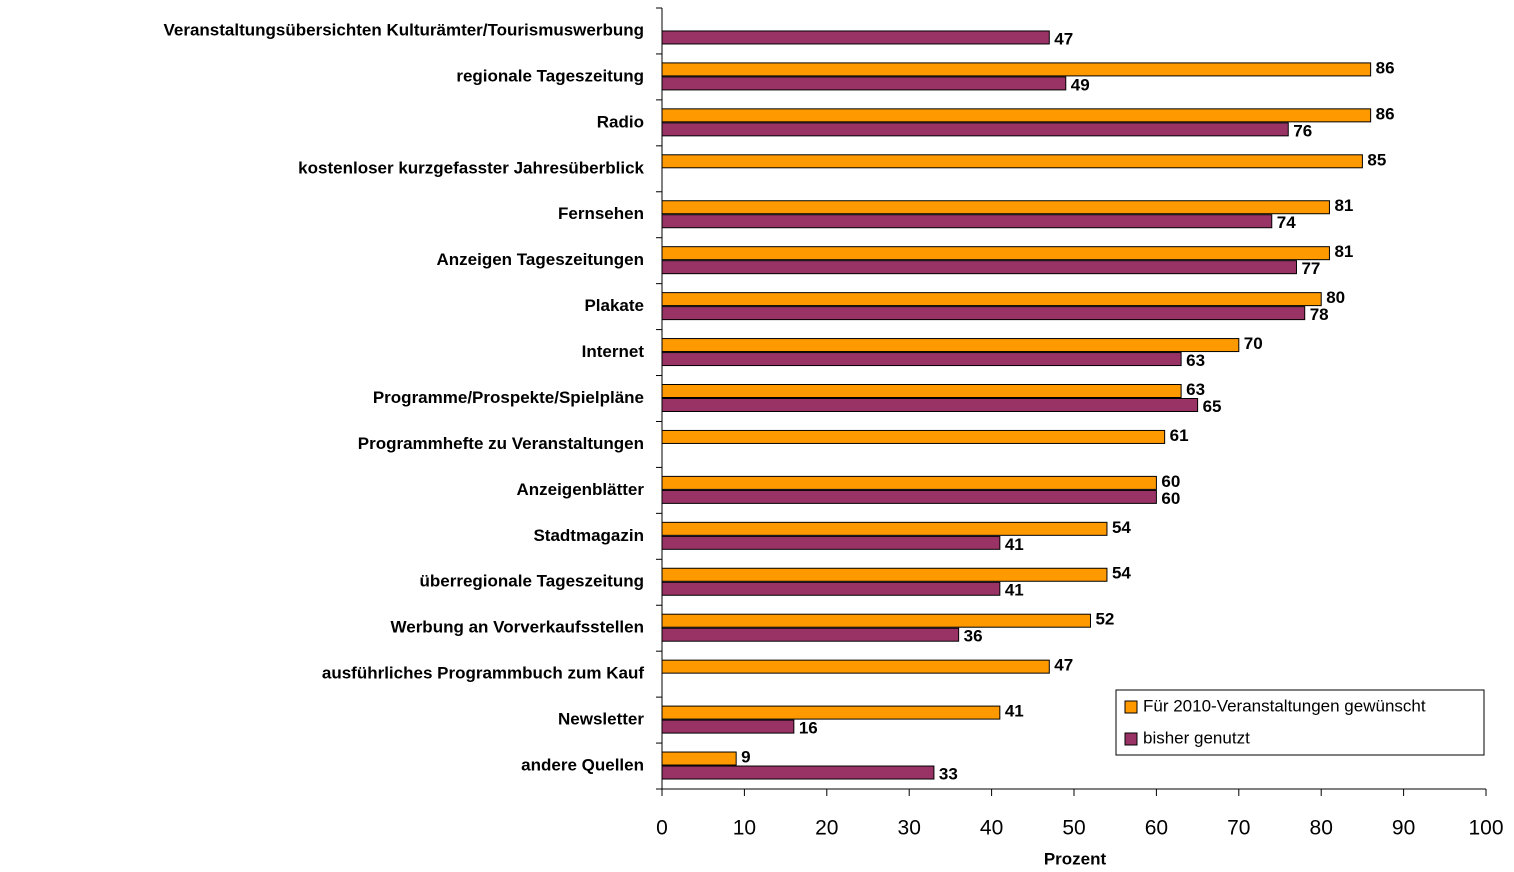 Image resolution: width=1514 pixels, height=872 pixels. Describe the element at coordinates (1212, 406) in the screenshot. I see `value-label: 65` at that location.